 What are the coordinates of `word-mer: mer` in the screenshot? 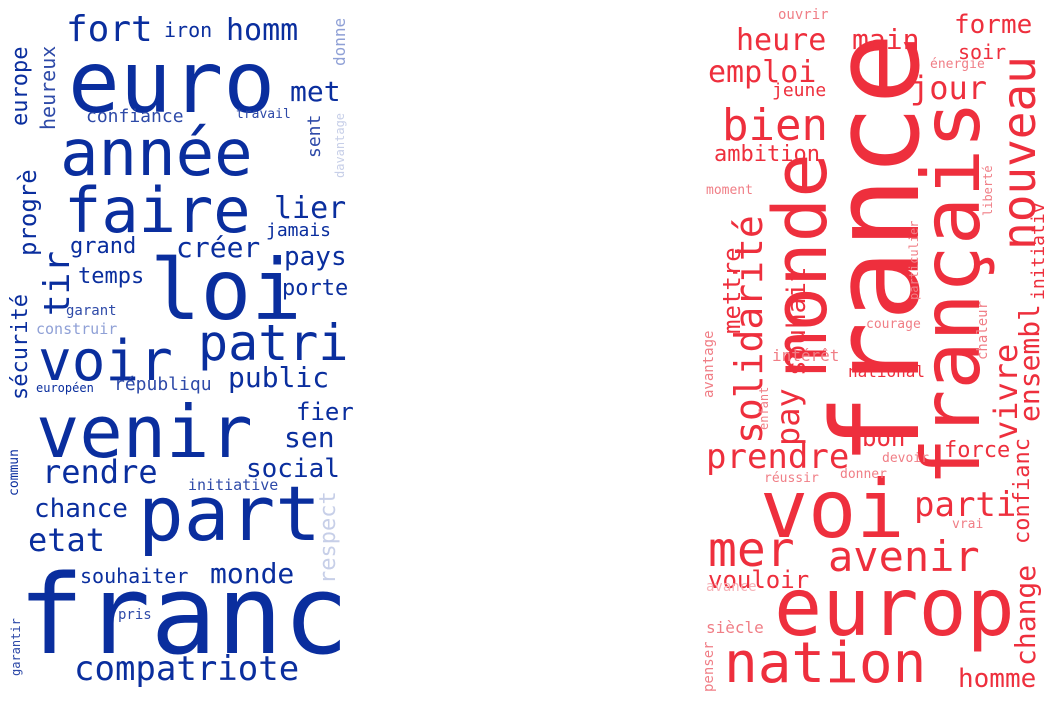 It's located at (751, 550).